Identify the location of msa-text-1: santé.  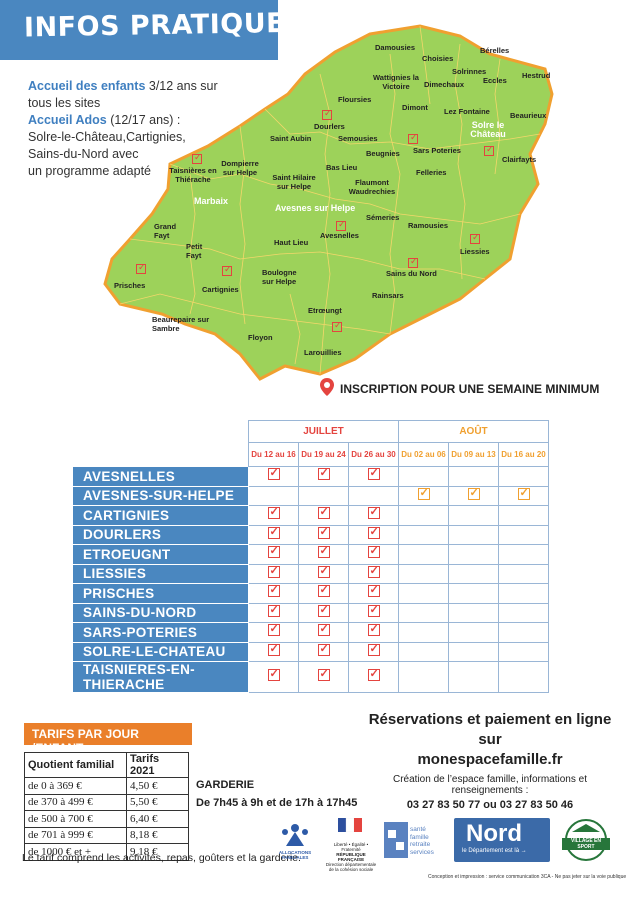
(418, 829).